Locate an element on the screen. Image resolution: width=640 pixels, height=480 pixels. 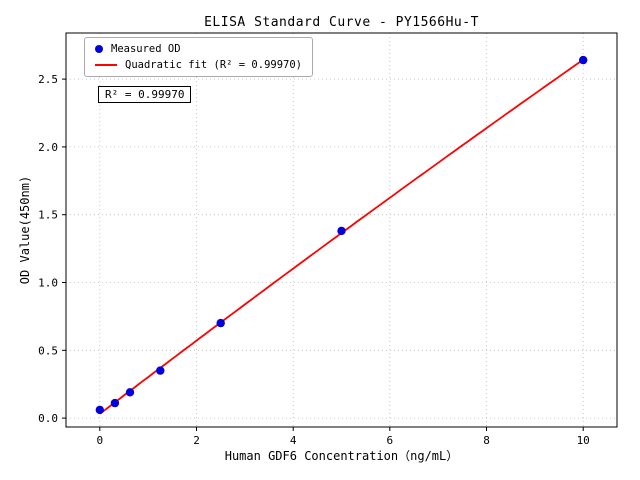
chart-title: ELISA Standard Curve - PY1566Hu-T is located at coordinates (341, 22).